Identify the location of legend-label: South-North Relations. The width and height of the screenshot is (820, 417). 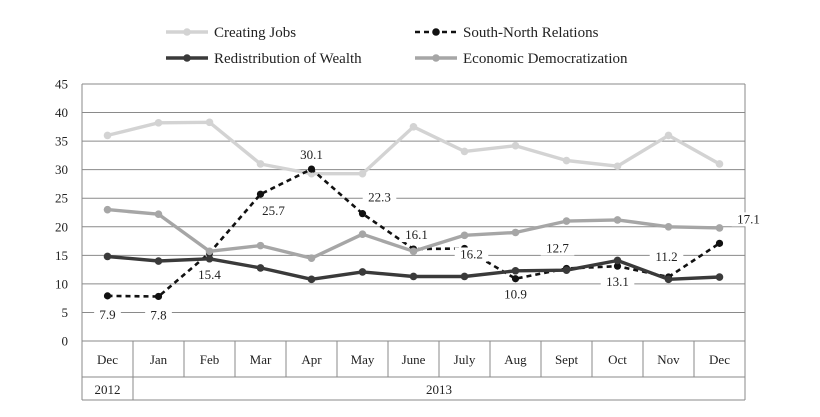
(531, 33).